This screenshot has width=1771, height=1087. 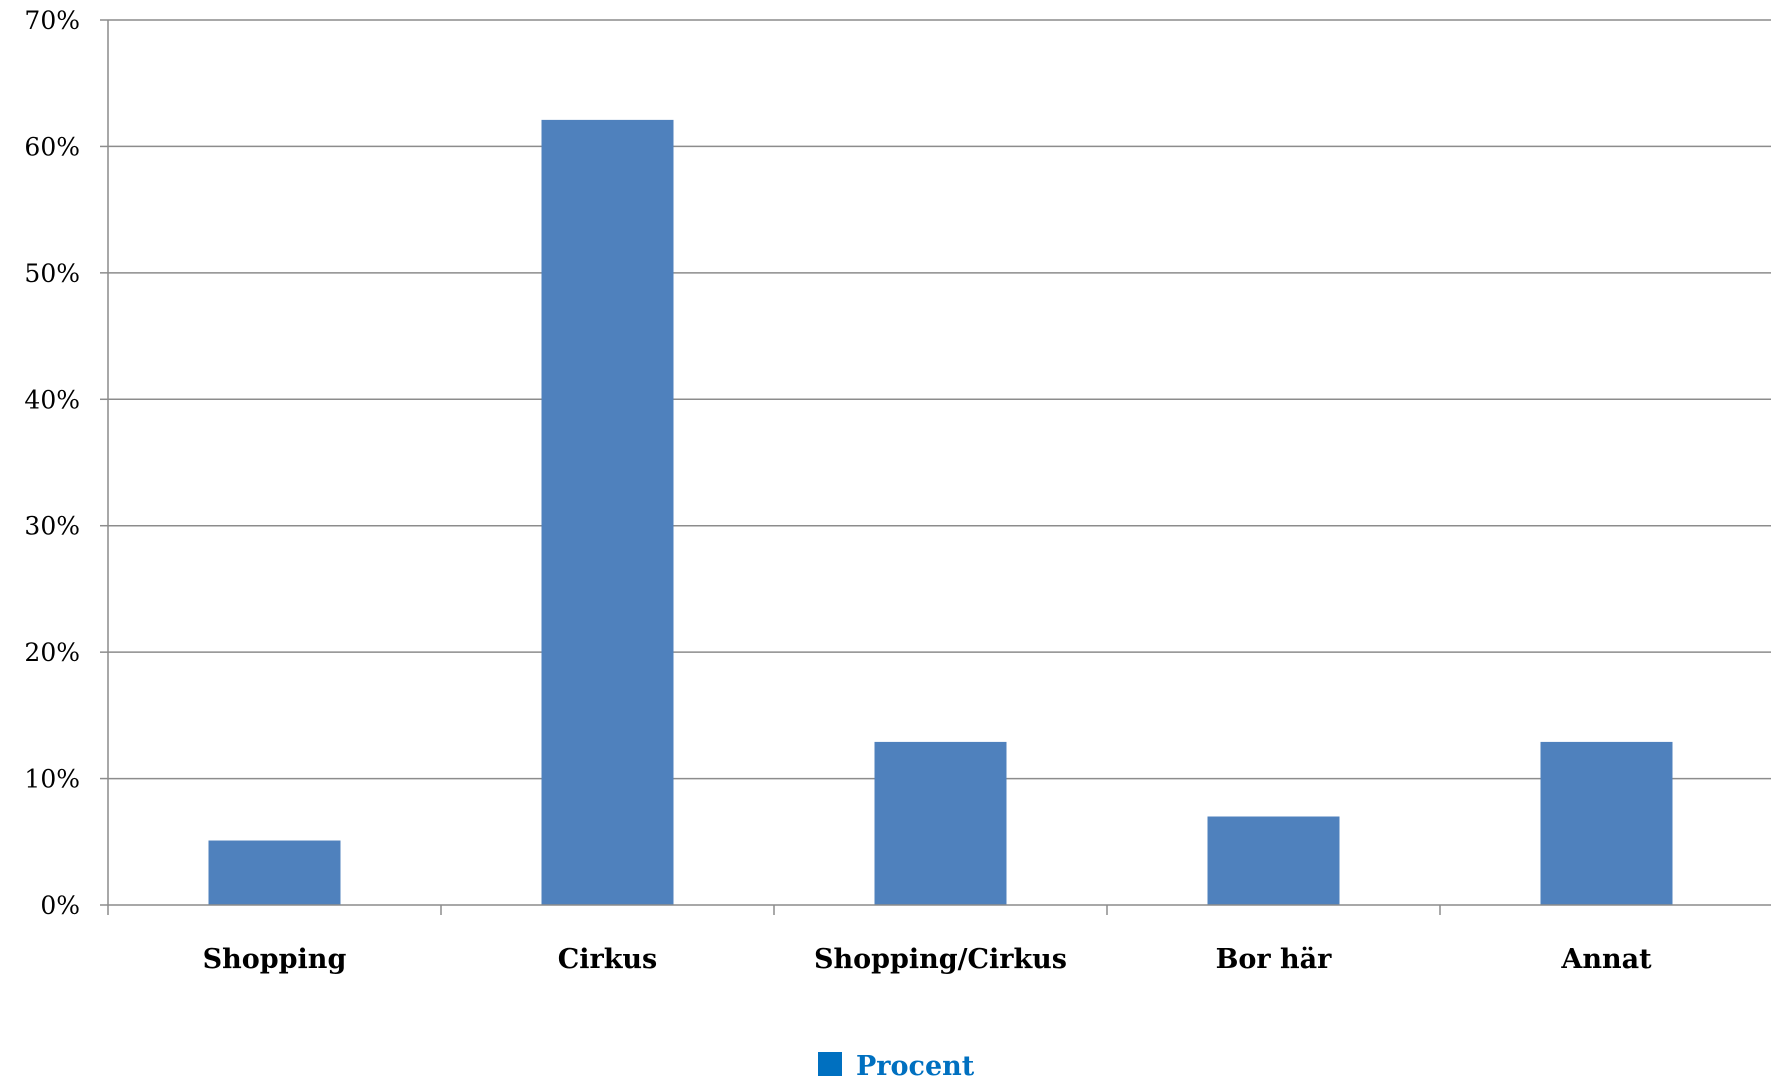 I want to click on y-tick-label-20: 20%, so click(x=52, y=652).